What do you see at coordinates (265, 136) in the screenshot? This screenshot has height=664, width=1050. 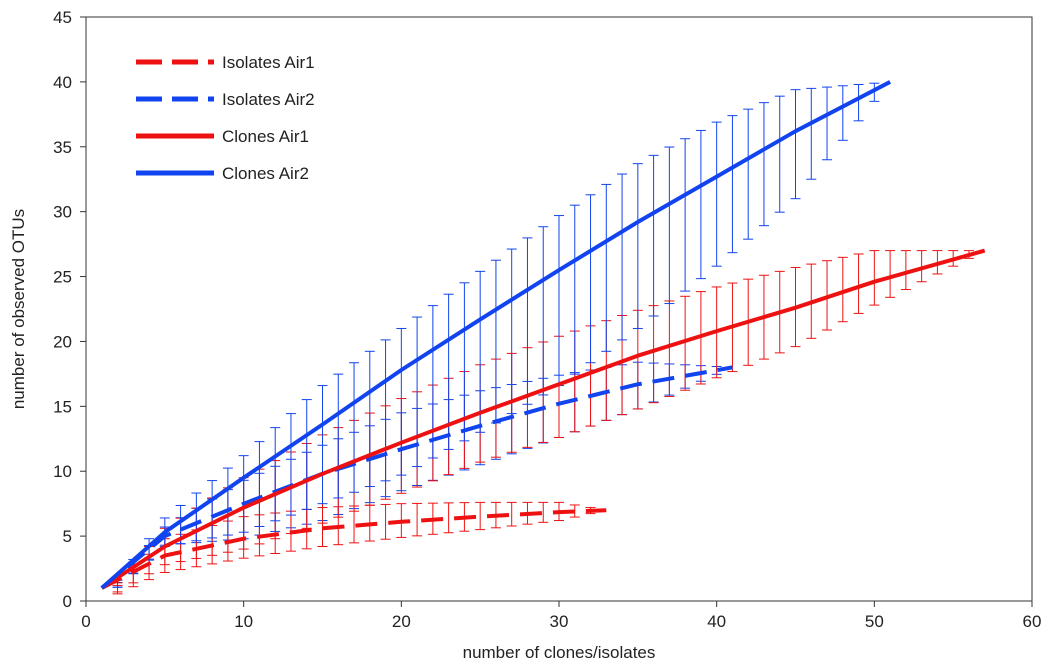 I see `legend-label: Clones Air1` at bounding box center [265, 136].